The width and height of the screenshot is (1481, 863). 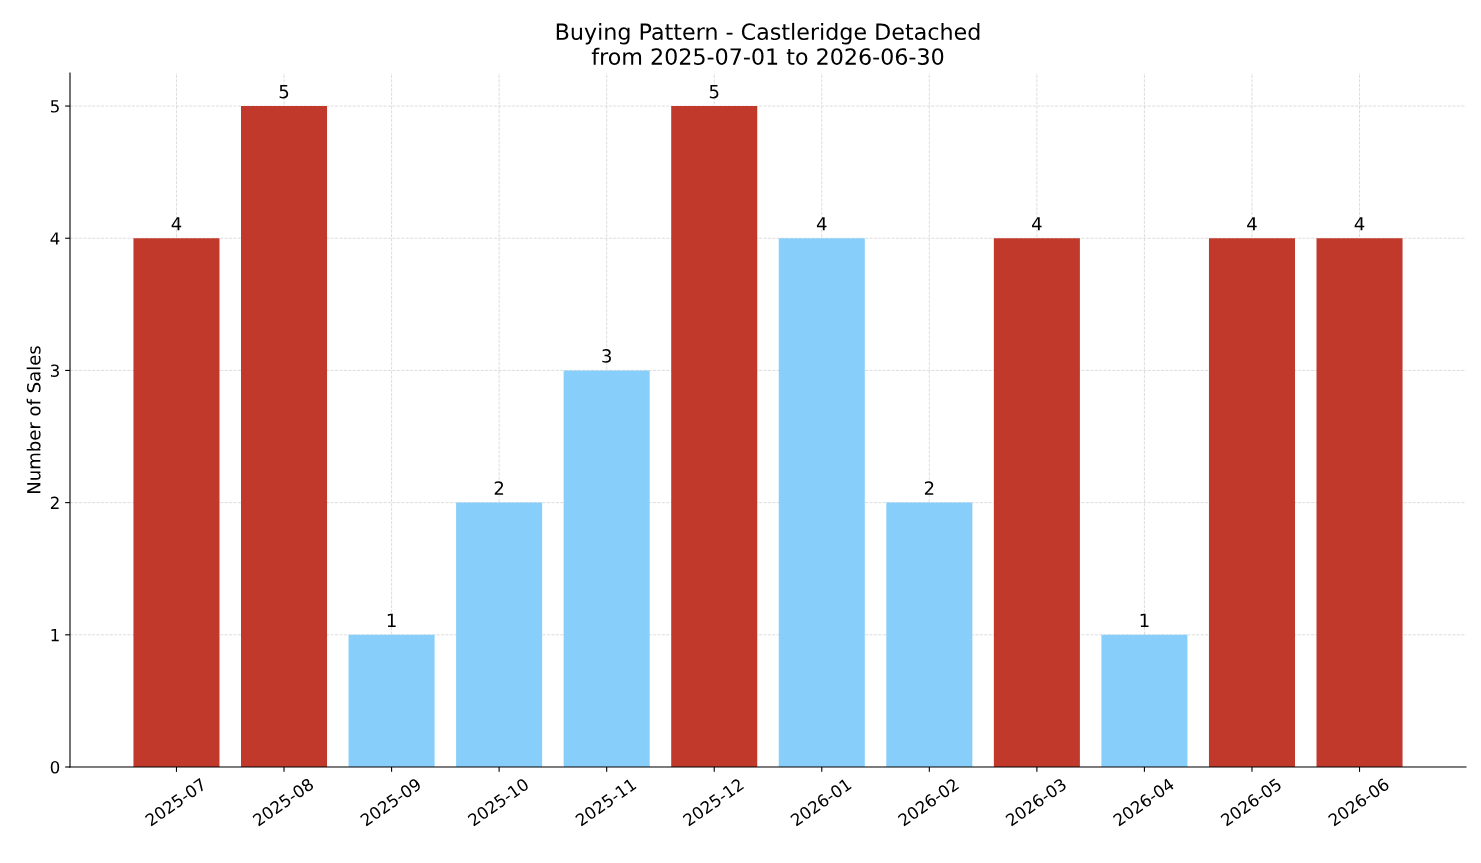 What do you see at coordinates (33, 419) in the screenshot?
I see `y-axis-title: Number of Sales` at bounding box center [33, 419].